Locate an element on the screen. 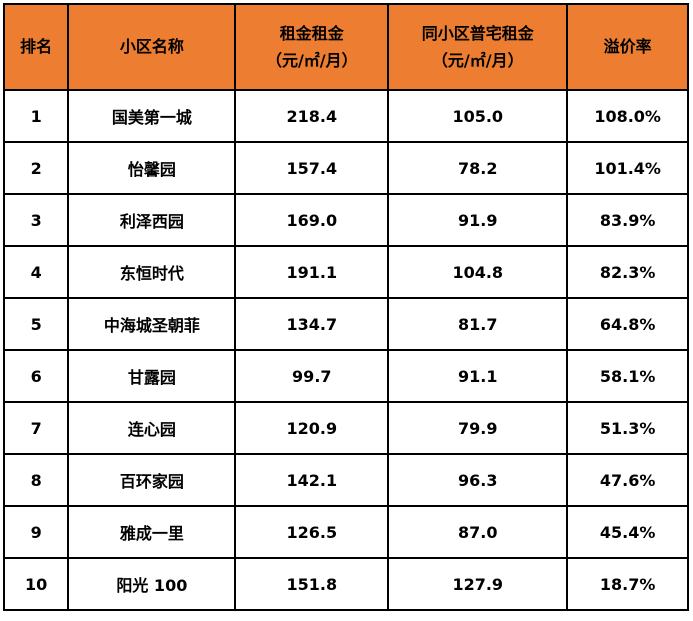 This screenshot has height=621, width=693. cell-premium-rate: 101.4% is located at coordinates (627, 168).